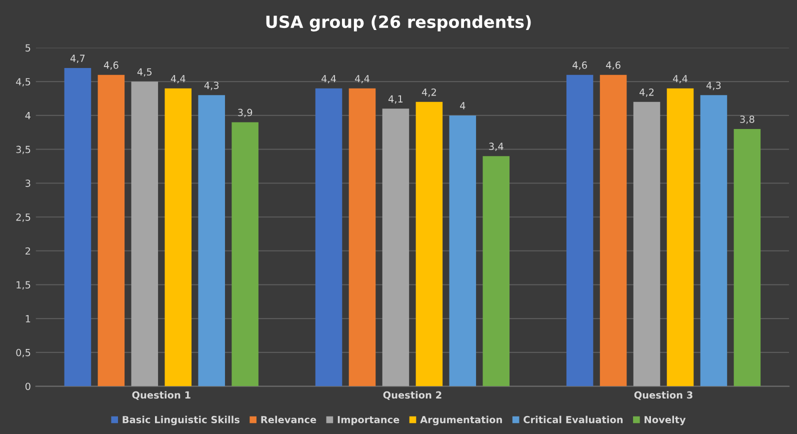 The width and height of the screenshot is (797, 434). Describe the element at coordinates (27, 386) in the screenshot. I see `y-tick-label: 0` at that location.